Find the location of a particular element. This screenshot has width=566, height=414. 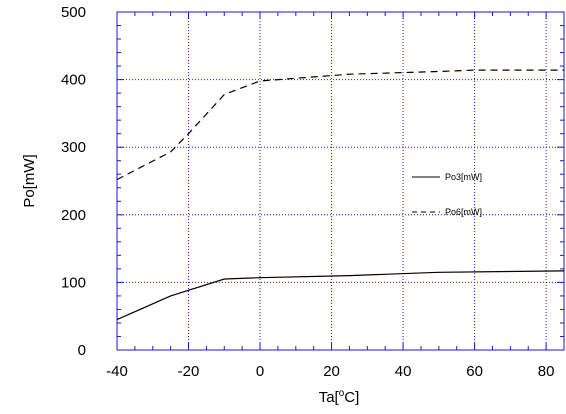

x-axis-title: Ta[oC] is located at coordinates (339, 397).